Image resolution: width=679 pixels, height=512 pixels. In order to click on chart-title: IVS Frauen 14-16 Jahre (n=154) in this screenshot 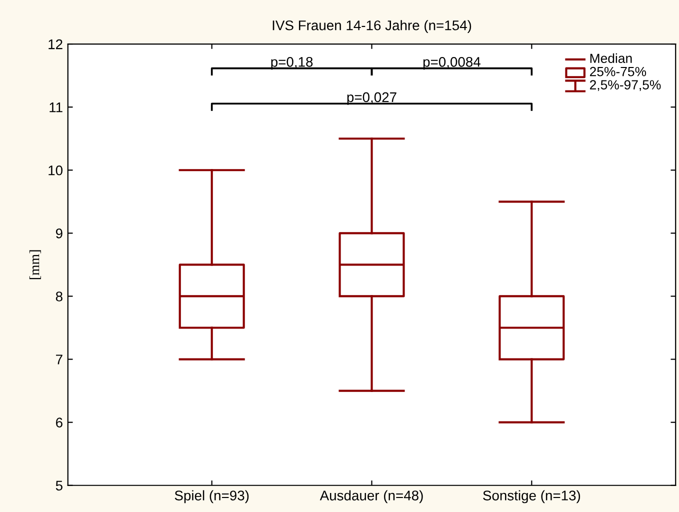, I will do `click(372, 27)`.